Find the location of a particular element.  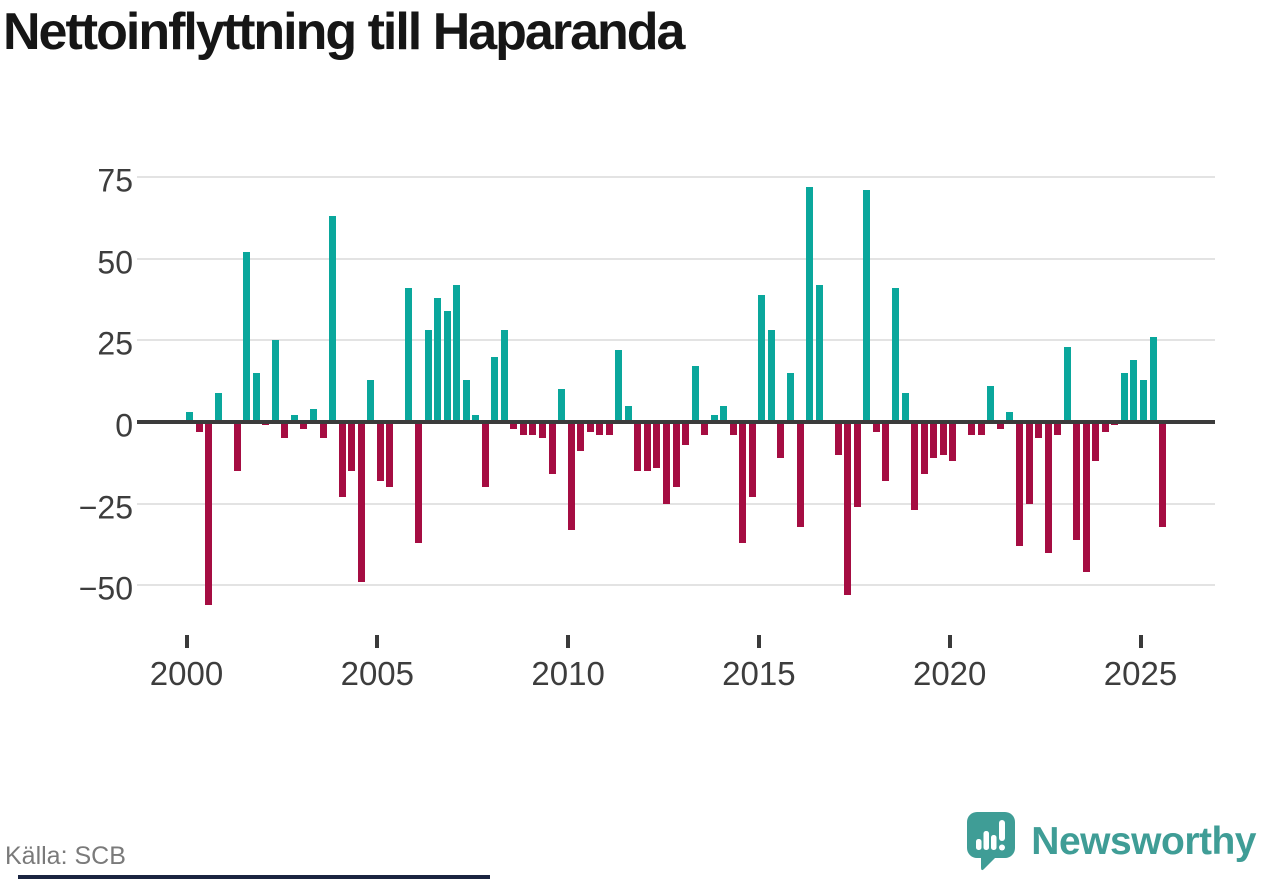

bar-2001-Q3 is located at coordinates (247, 337).